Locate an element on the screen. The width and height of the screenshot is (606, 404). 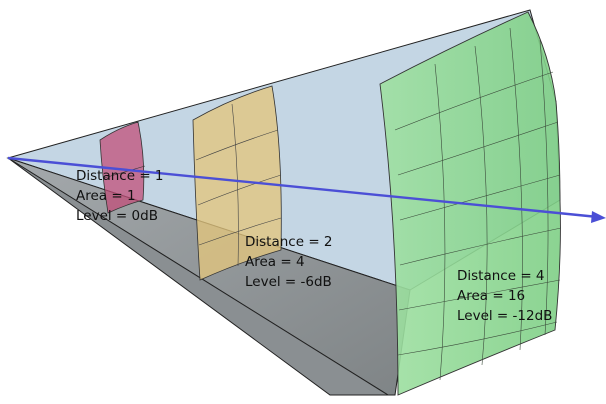
axis-arrowhead is located at coordinates (598, 217).